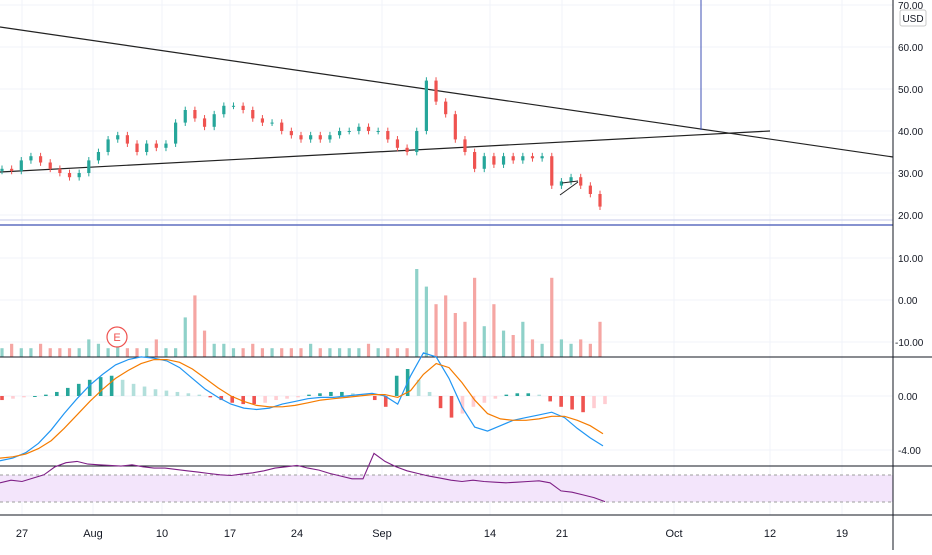  Describe the element at coordinates (909, 343) in the screenshot. I see `volume-tick-label: -10.00` at that location.